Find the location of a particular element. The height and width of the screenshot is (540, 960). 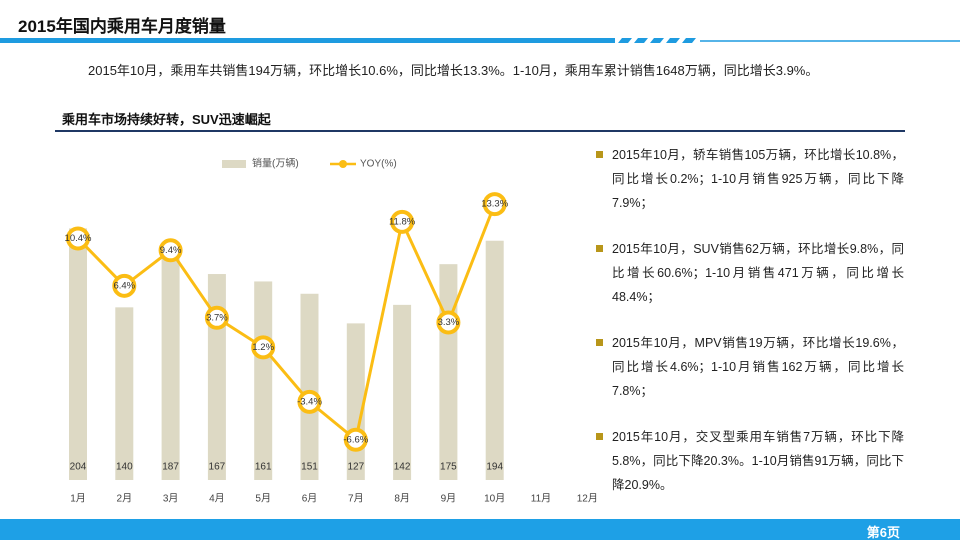

x-tick-label: 12月 is located at coordinates (587, 499).